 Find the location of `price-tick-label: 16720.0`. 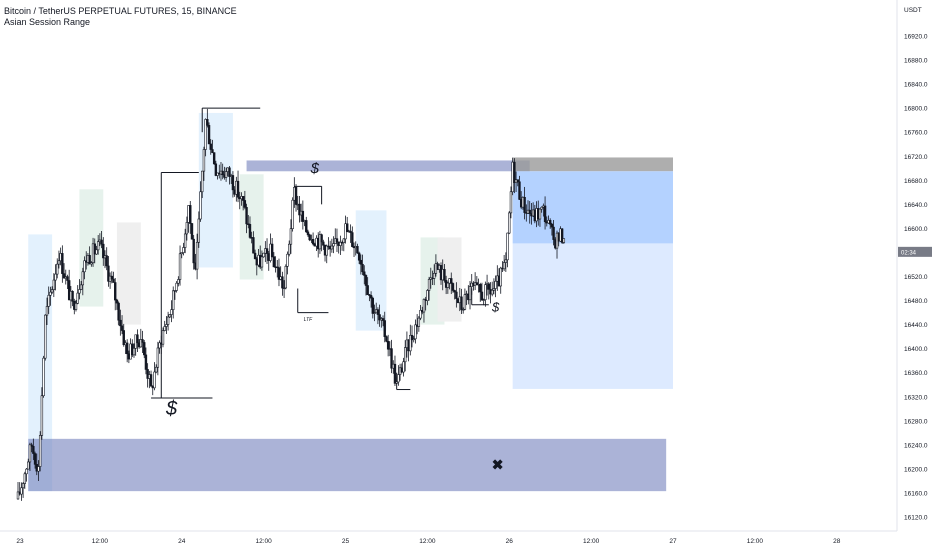

price-tick-label: 16720.0 is located at coordinates (916, 157).